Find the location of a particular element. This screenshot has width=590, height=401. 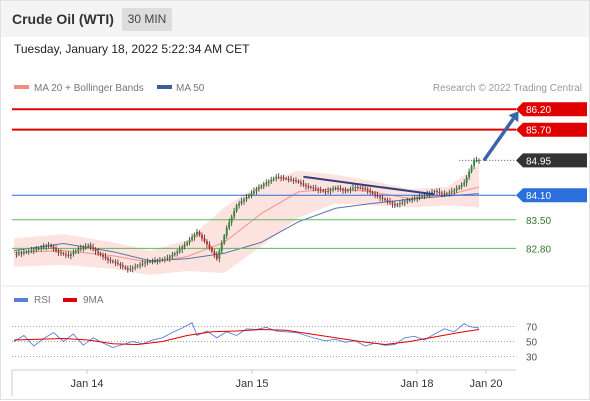

trendline is located at coordinates (369, 185).